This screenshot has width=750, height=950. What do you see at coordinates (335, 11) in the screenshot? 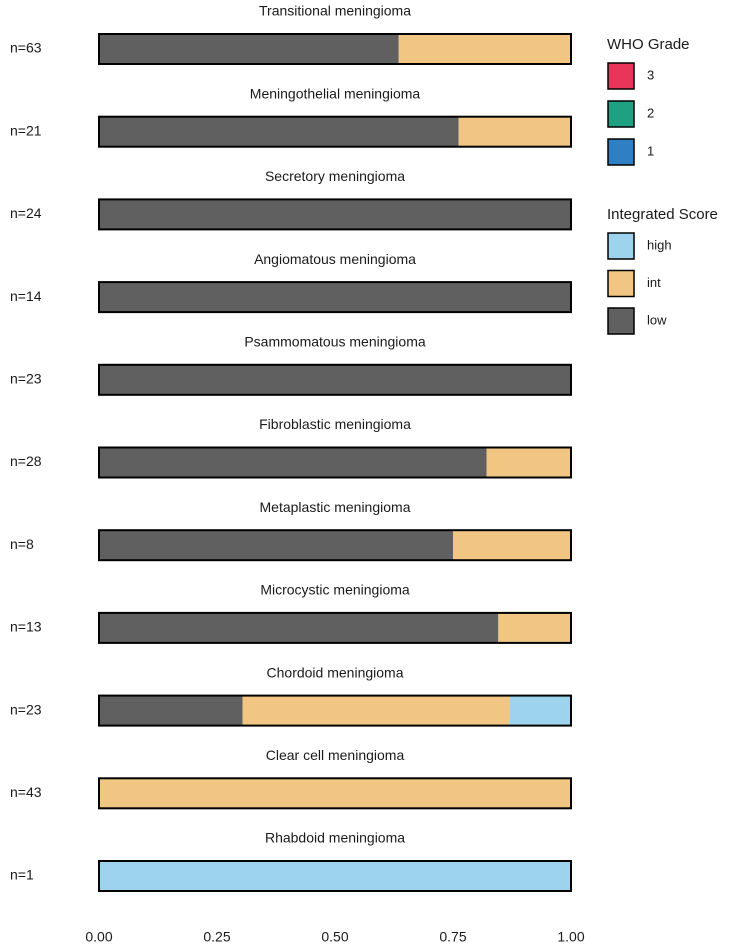
I see `facet-title: Transitional meningioma` at bounding box center [335, 11].